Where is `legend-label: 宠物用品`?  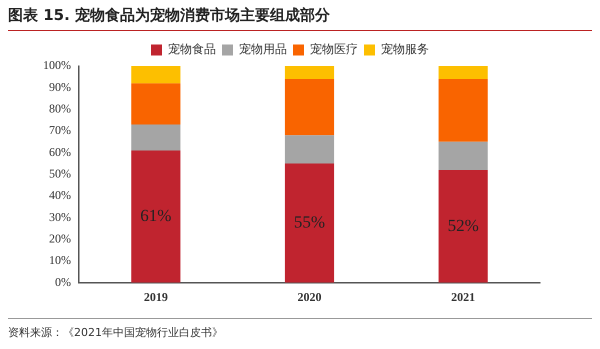 legend-label: 宠物用品 is located at coordinates (263, 49).